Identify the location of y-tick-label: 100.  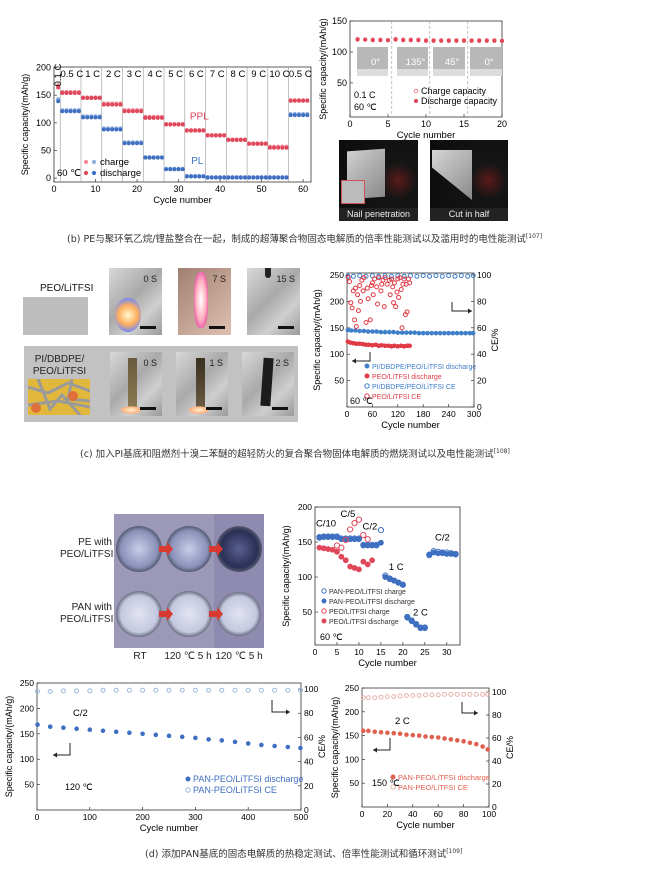
(337, 354).